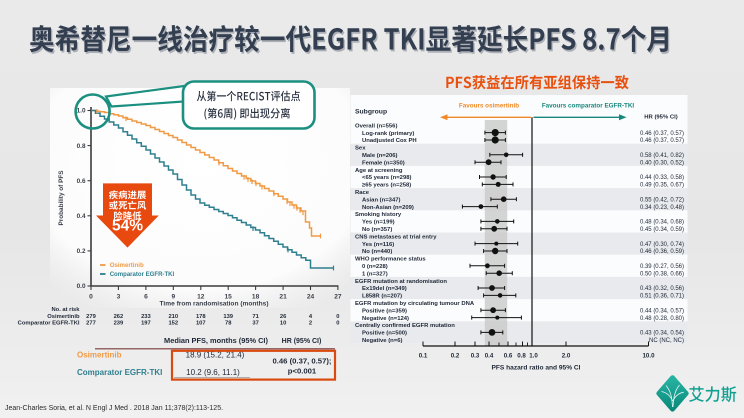  I want to click on svg-text: Male (n=206), so click(380, 156).